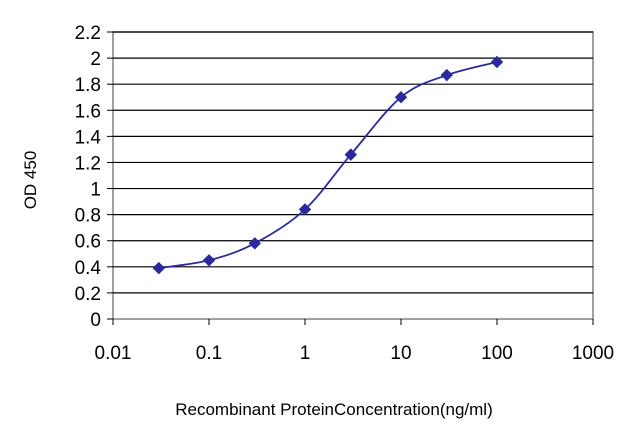  Describe the element at coordinates (88, 163) in the screenshot. I see `y-tick-label: 1.2` at that location.